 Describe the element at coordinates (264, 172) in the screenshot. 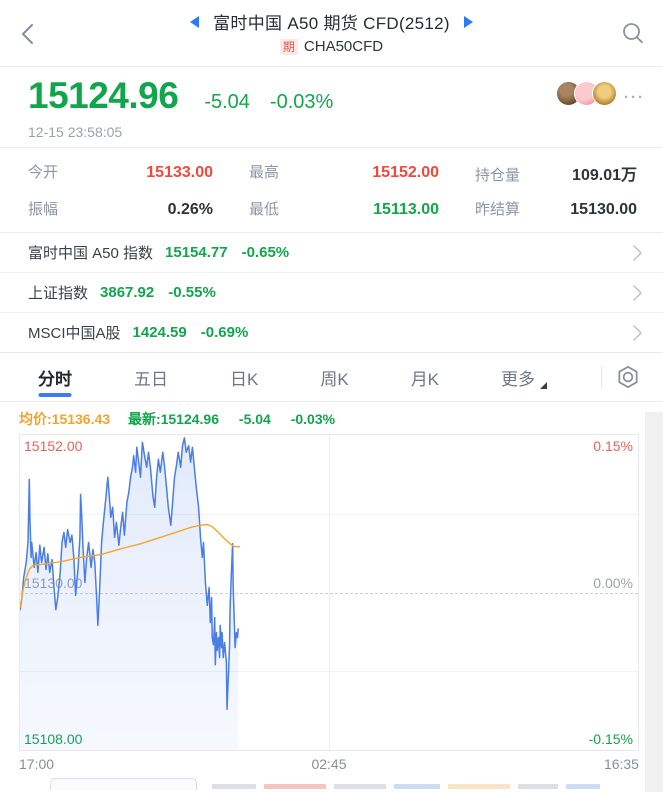

I see `stat-label: 最高` at that location.